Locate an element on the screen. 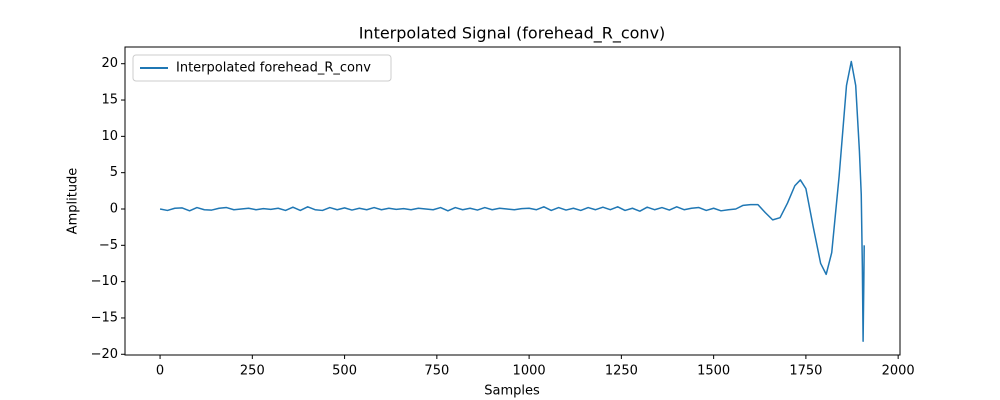 The width and height of the screenshot is (1000, 400). y-tick-label: 20 is located at coordinates (109, 63).